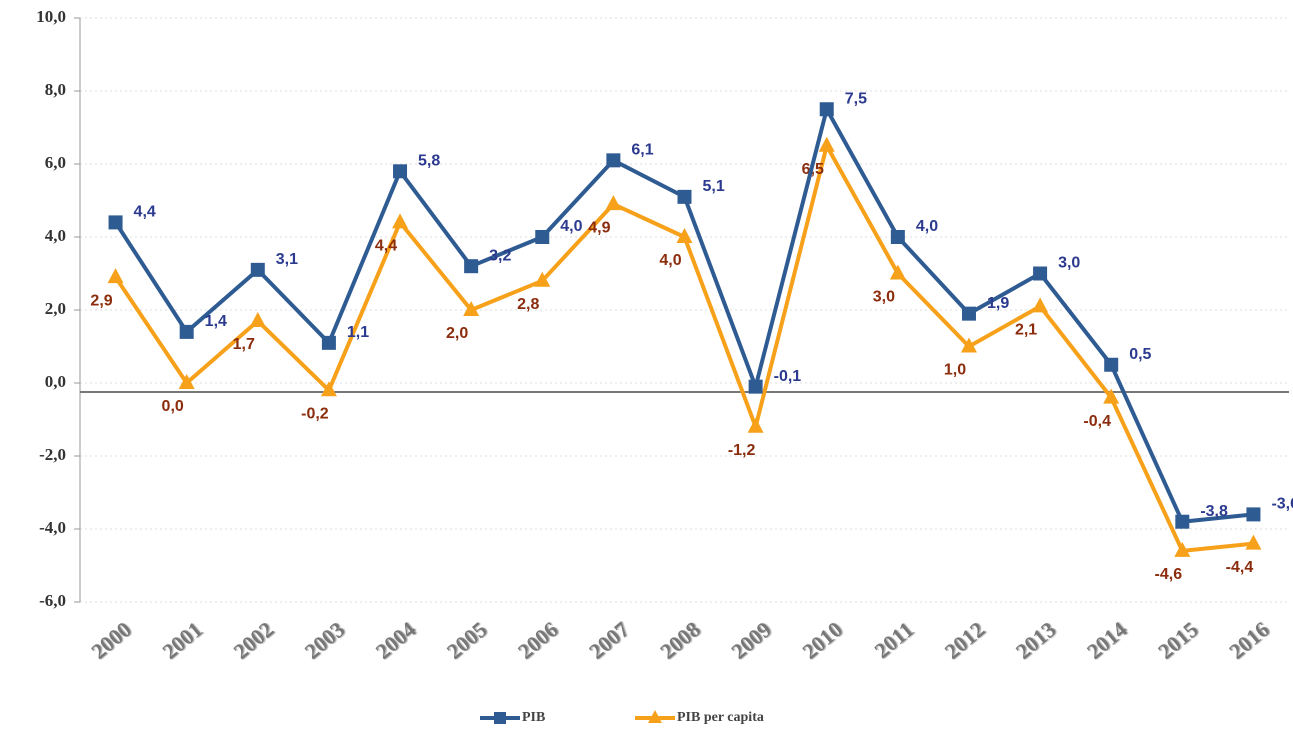  What do you see at coordinates (1026, 330) in the screenshot?
I see `data-label: 2,1` at bounding box center [1026, 330].